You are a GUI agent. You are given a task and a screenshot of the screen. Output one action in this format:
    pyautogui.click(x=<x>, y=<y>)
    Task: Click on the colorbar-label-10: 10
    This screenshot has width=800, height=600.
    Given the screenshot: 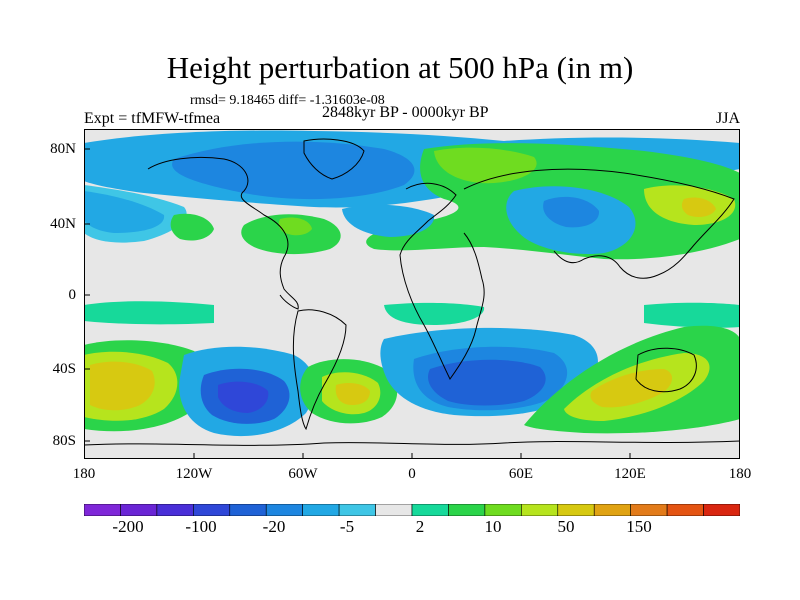 What is the action you would take?
    pyautogui.click(x=493, y=526)
    